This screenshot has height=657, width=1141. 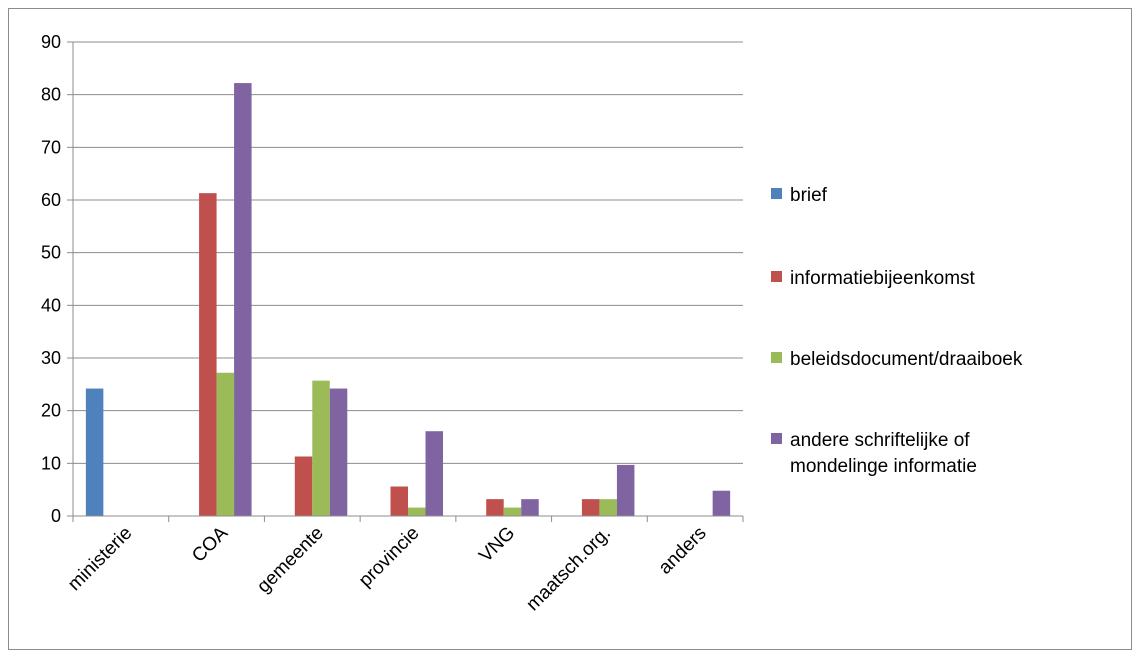 I want to click on y-tick-label: 10, so click(x=51, y=463).